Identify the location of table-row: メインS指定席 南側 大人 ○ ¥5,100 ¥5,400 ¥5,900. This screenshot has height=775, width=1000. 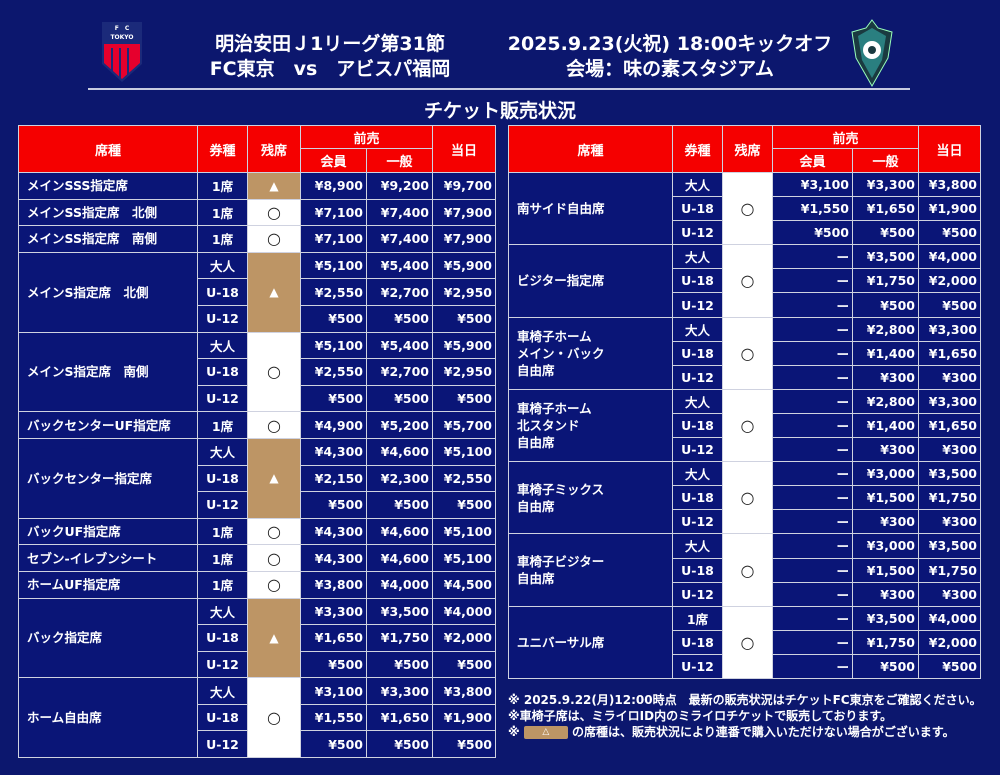
(257, 372).